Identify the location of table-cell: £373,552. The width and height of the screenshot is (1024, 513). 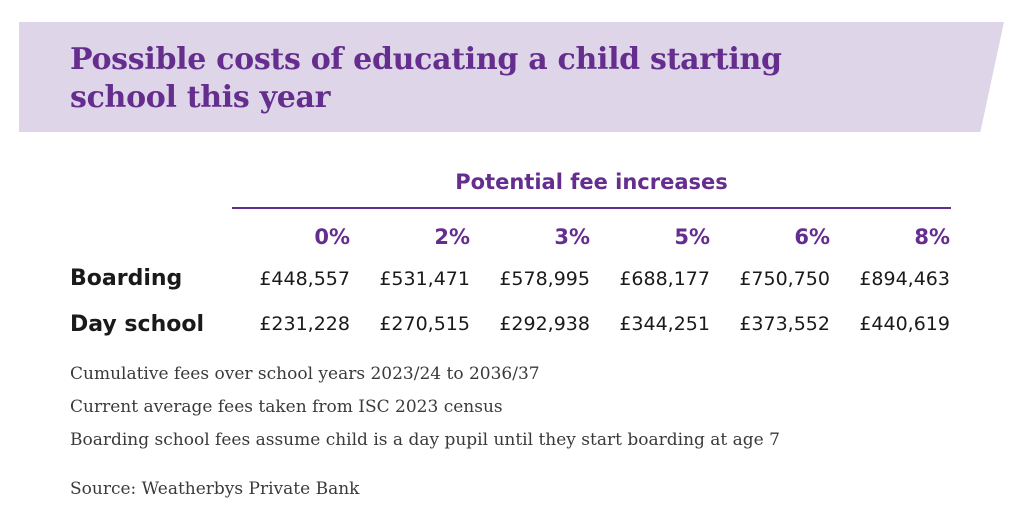
(784, 324).